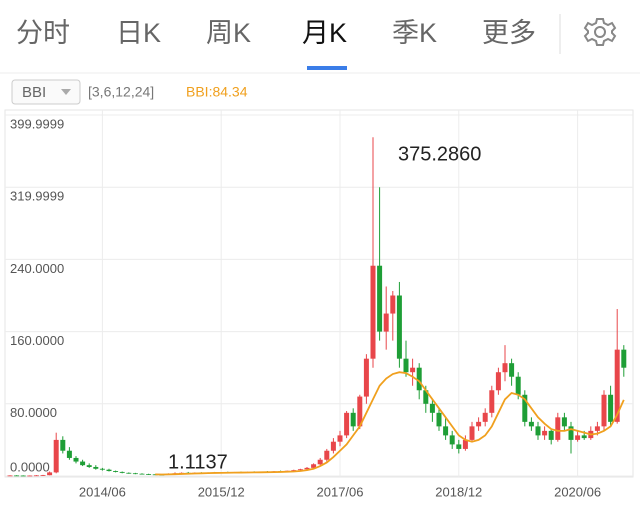 This screenshot has width=640, height=514. Describe the element at coordinates (458, 491) in the screenshot. I see `x-tick-label: 2018/12` at that location.